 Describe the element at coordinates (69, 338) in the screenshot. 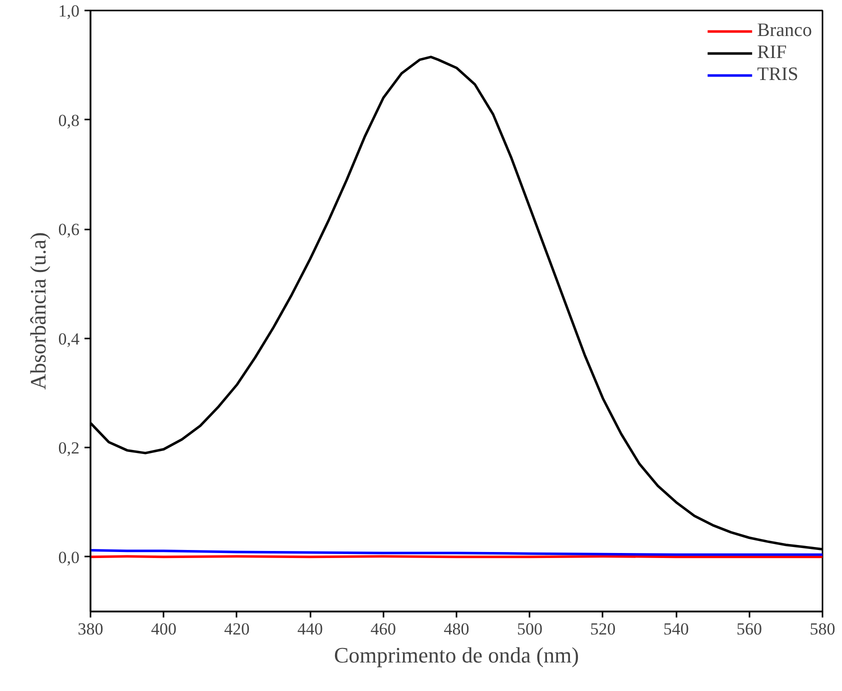

I see `y-tick-label: 0,4` at that location.